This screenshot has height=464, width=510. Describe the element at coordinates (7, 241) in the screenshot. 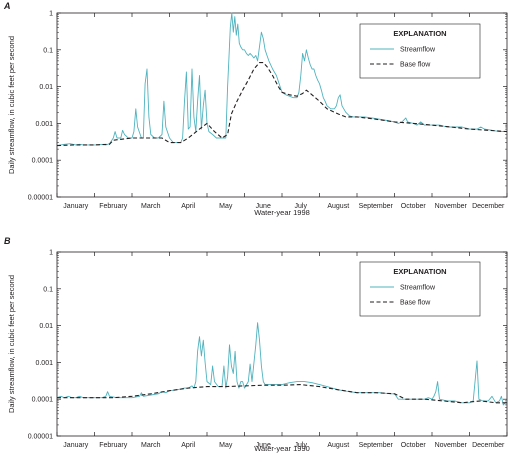

I see `panel-letter: B` at that location.